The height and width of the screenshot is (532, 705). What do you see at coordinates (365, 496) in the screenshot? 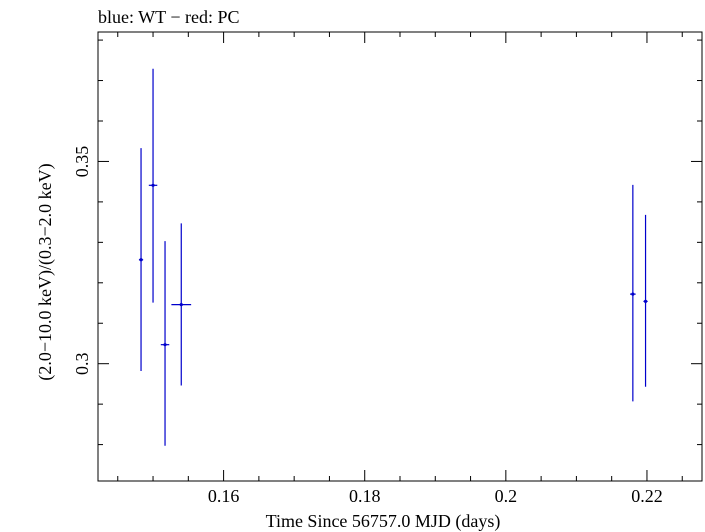
I see `x-tick-label: 0.18` at bounding box center [365, 496].